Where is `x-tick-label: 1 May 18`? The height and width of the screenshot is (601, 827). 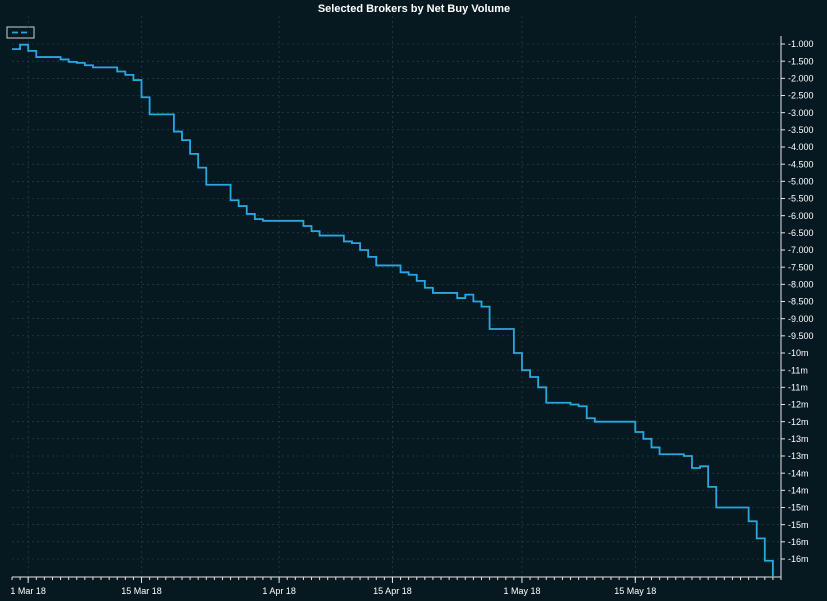
x-tick-label: 1 May 18 is located at coordinates (521, 591).